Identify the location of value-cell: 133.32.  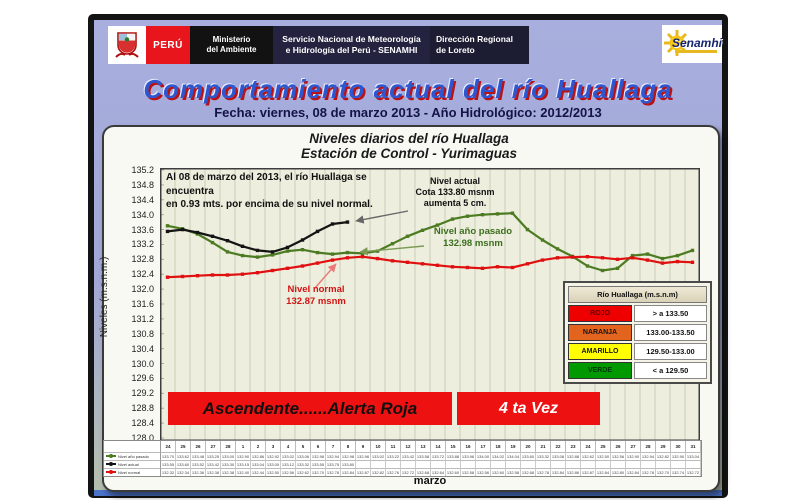
(543, 456).